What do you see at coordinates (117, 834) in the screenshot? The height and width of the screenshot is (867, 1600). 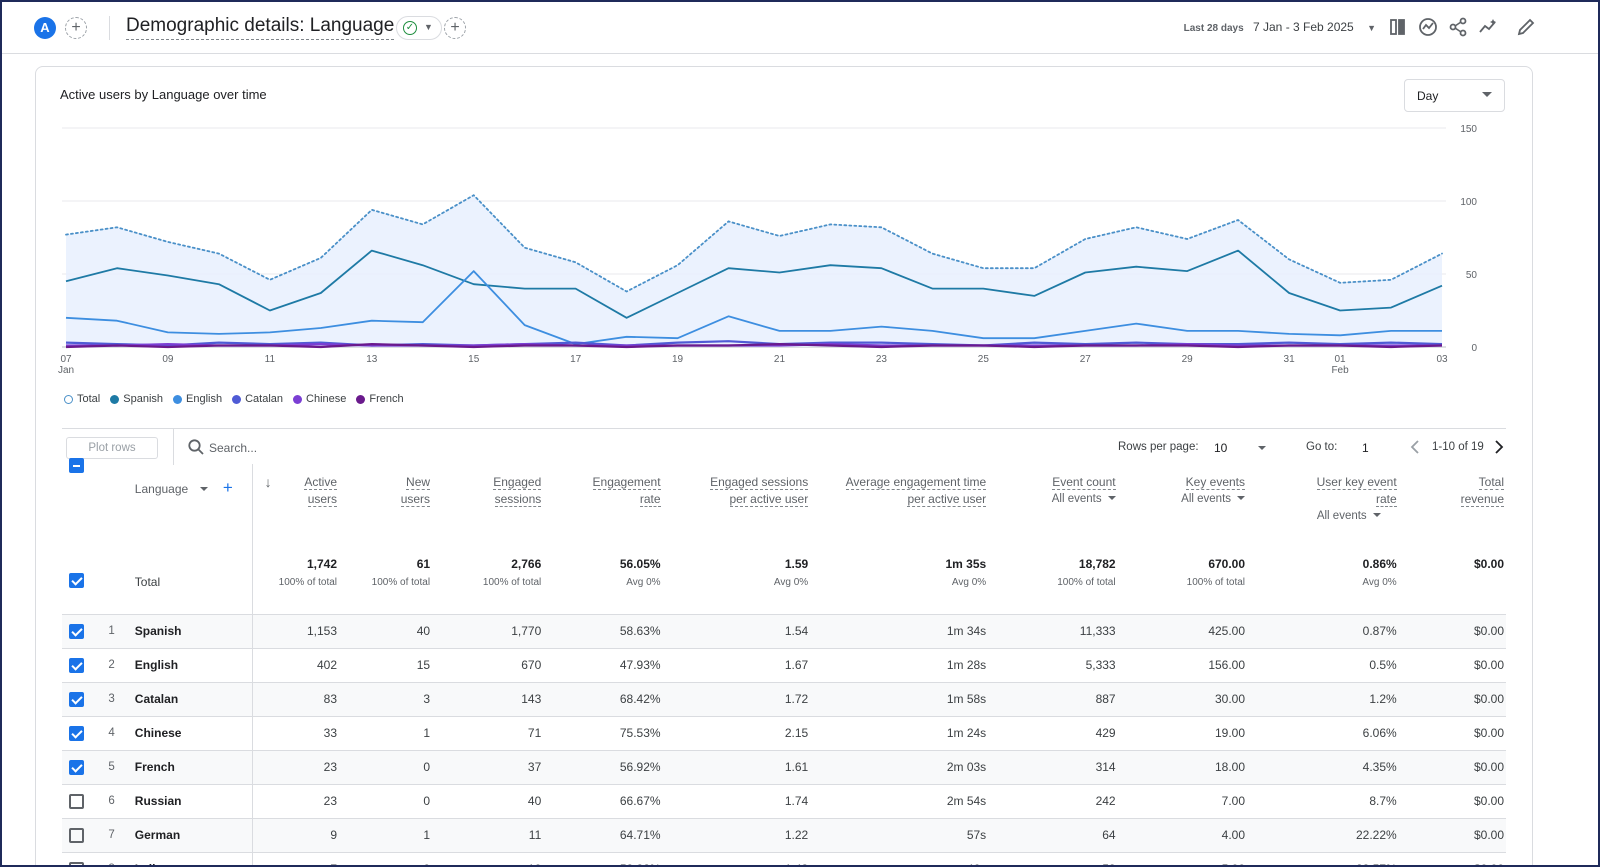 I see `row-rank: 7` at bounding box center [117, 834].